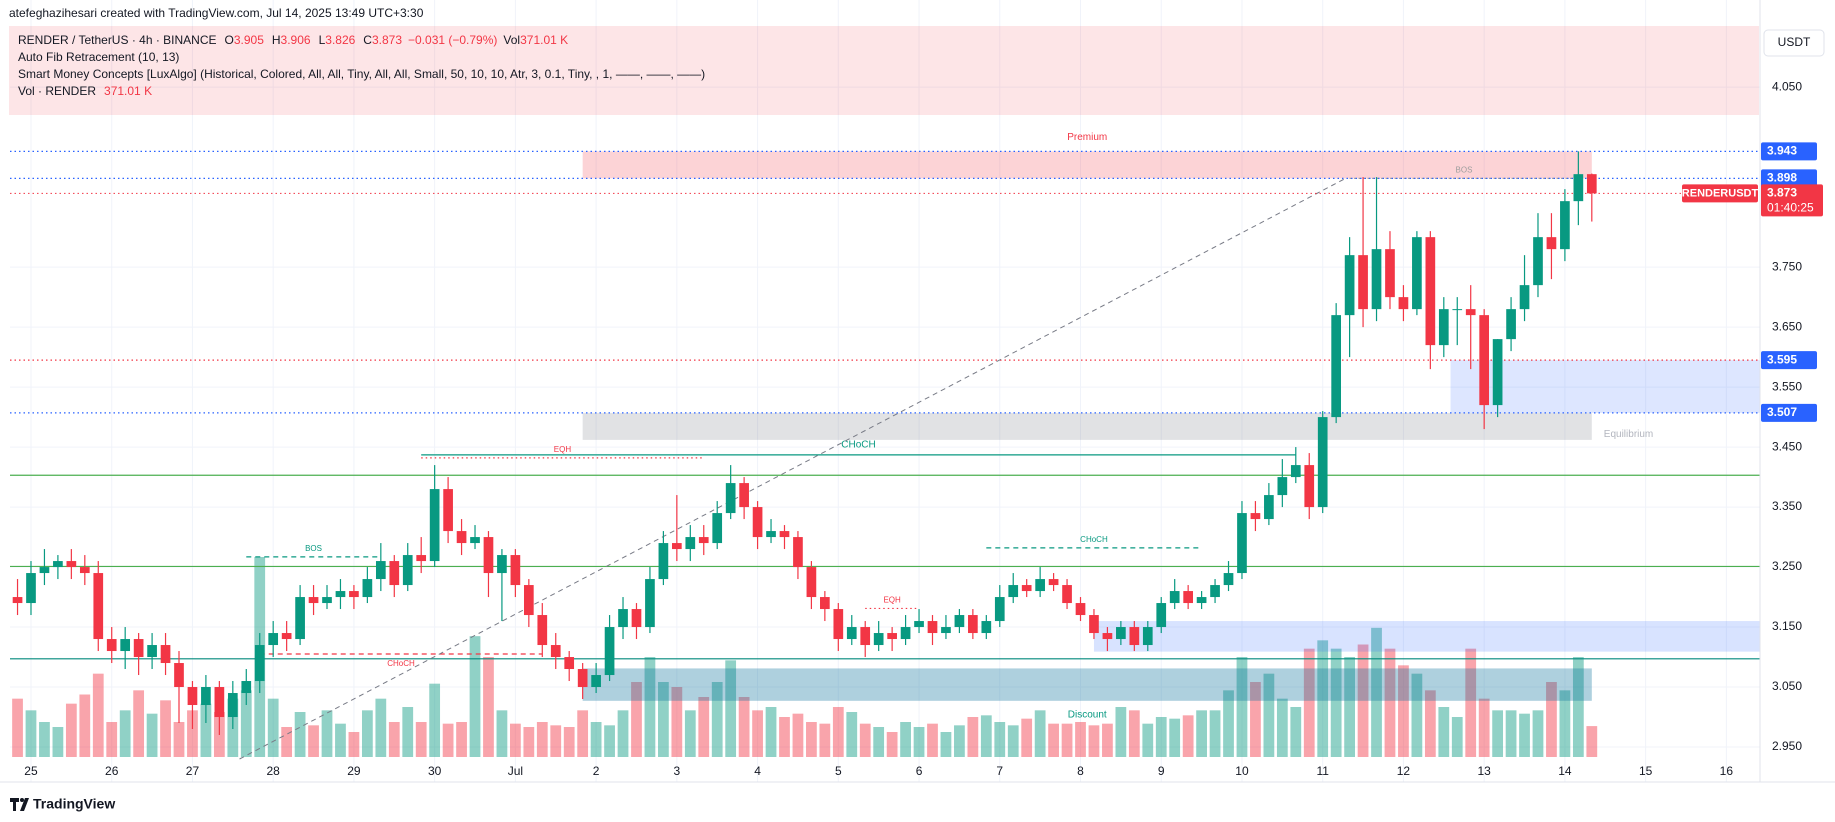  Describe the element at coordinates (340, 40) in the screenshot. I see `legend-text: 3.826` at that location.